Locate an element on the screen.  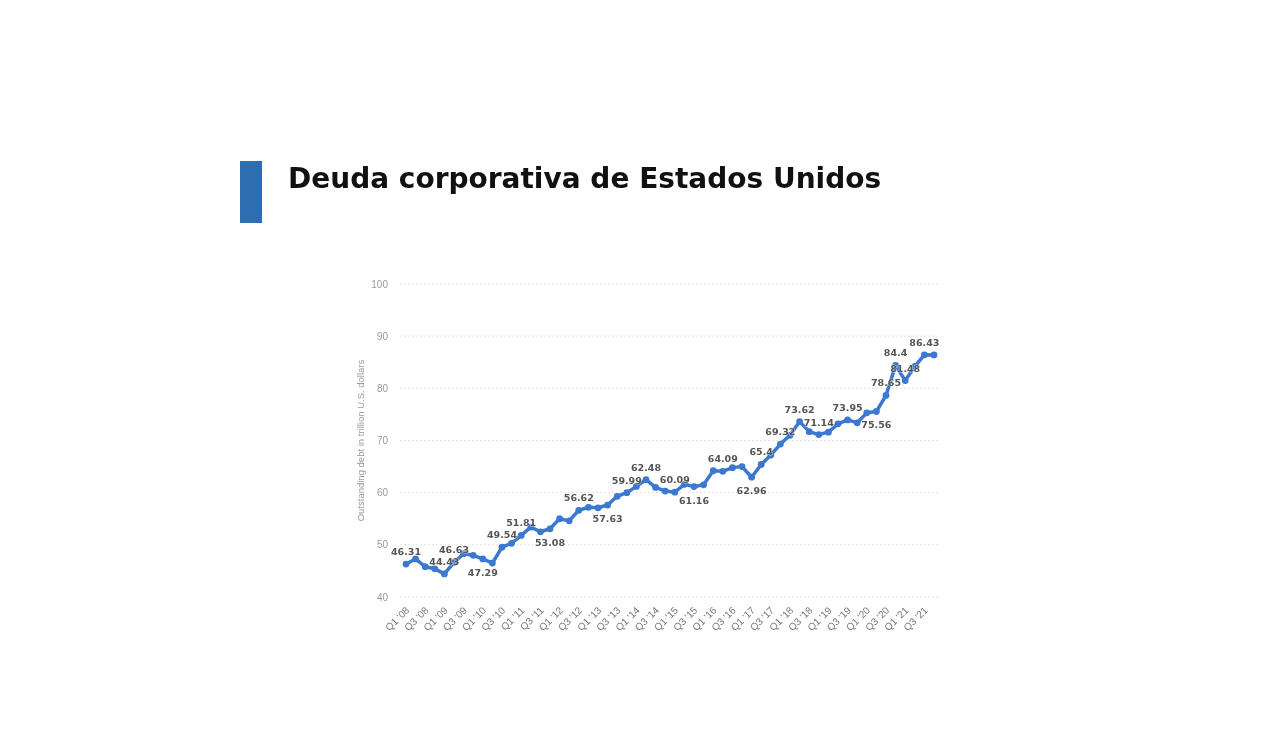
data-label: 86.43 is located at coordinates (924, 342).